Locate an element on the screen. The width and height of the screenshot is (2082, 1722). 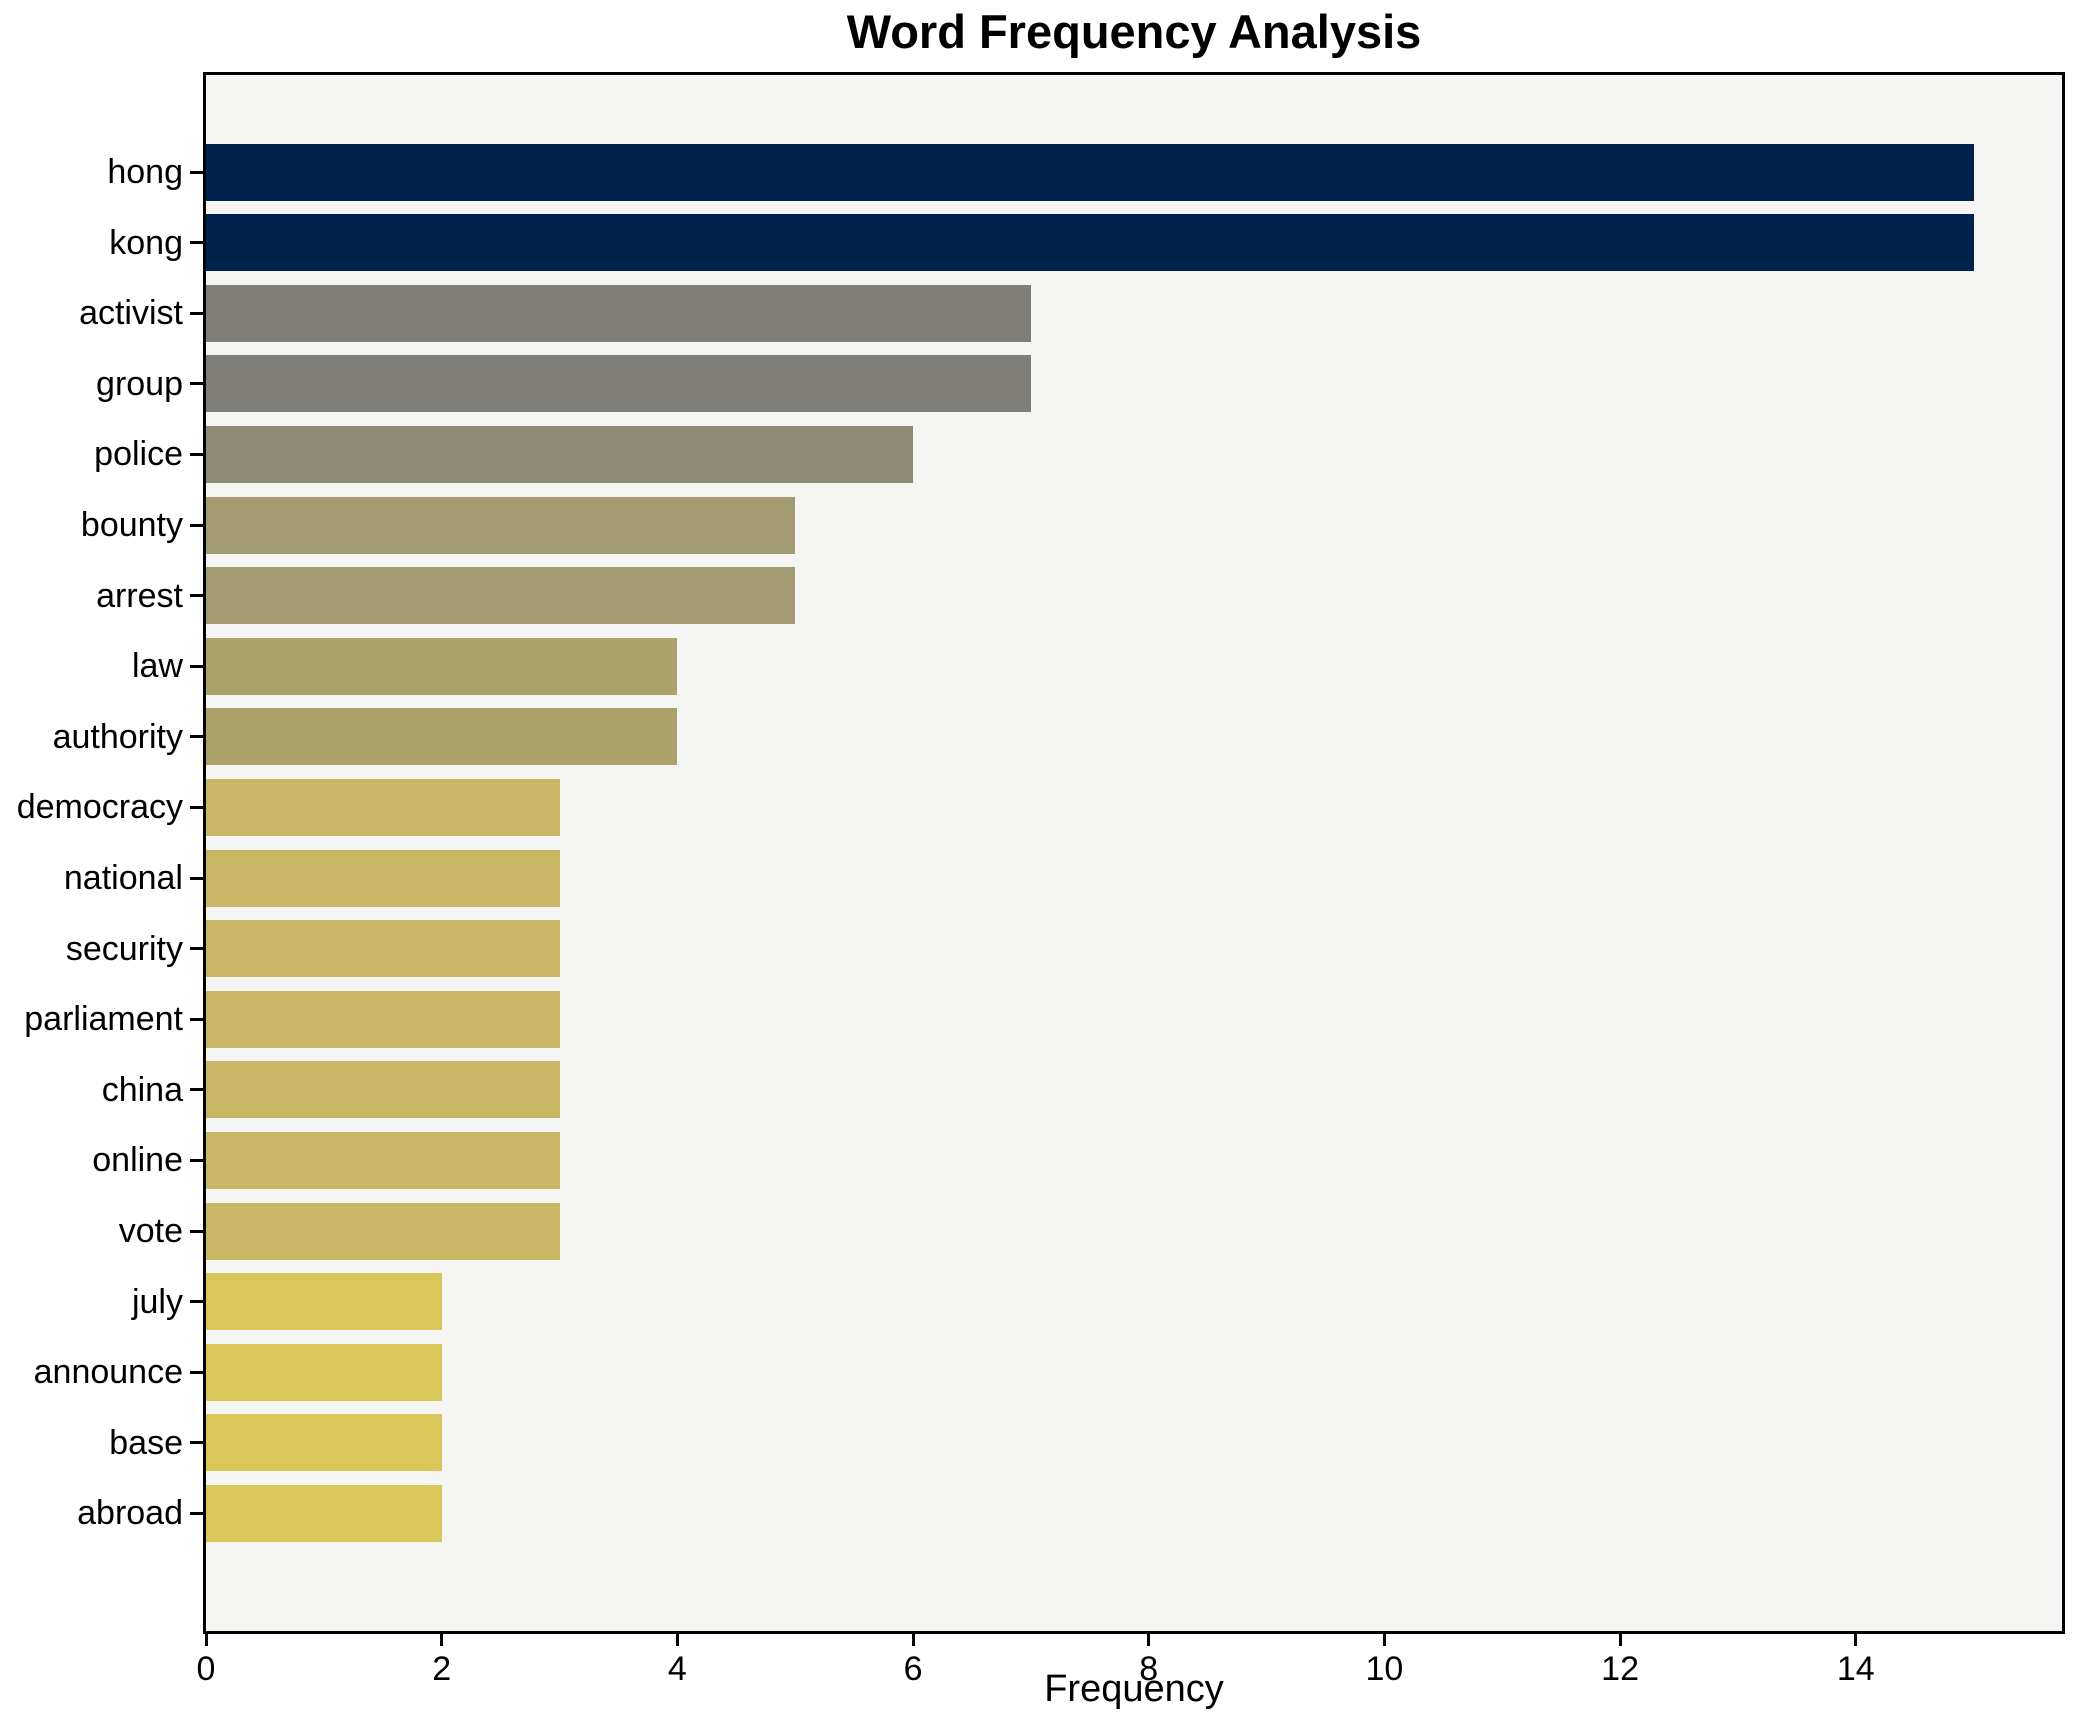
x-tick-label: 6 is located at coordinates (913, 1669).